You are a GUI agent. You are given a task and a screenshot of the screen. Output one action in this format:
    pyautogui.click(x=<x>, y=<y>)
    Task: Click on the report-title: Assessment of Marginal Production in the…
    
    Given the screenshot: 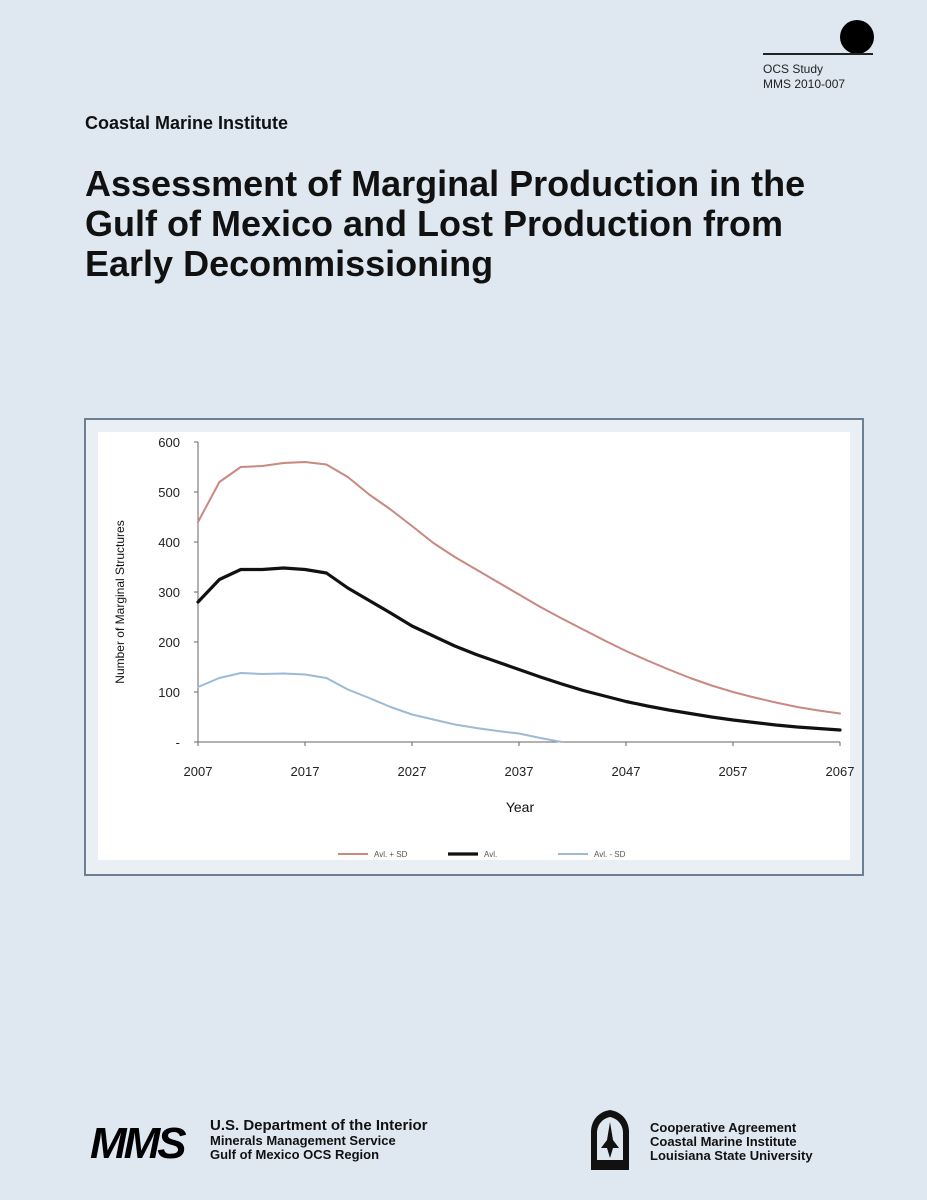 What is the action you would take?
    pyautogui.click(x=445, y=223)
    